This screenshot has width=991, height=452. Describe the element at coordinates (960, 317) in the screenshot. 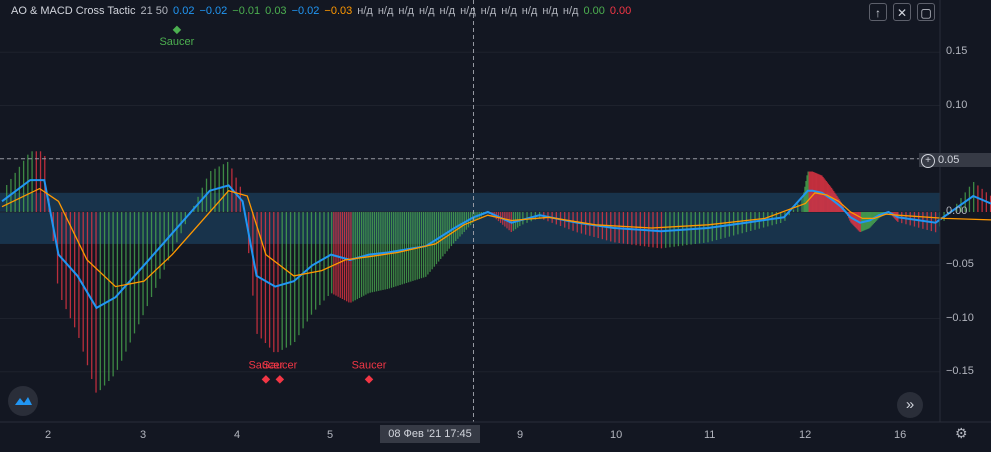

I see `y-tick-label: −0.10` at that location.